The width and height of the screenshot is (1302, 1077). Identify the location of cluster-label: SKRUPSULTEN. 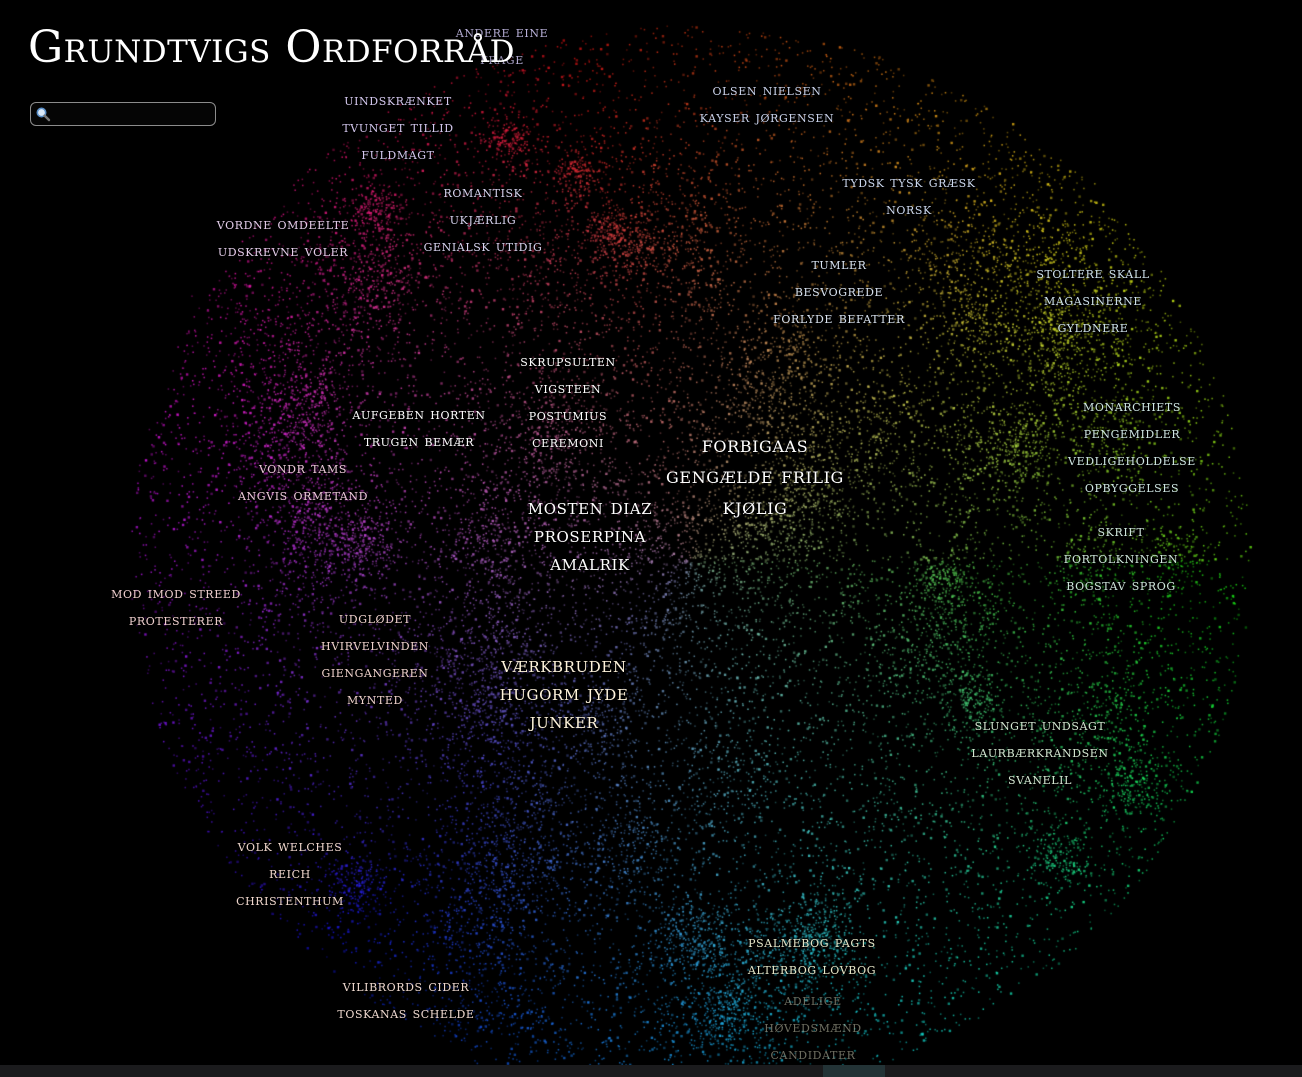
(568, 360).